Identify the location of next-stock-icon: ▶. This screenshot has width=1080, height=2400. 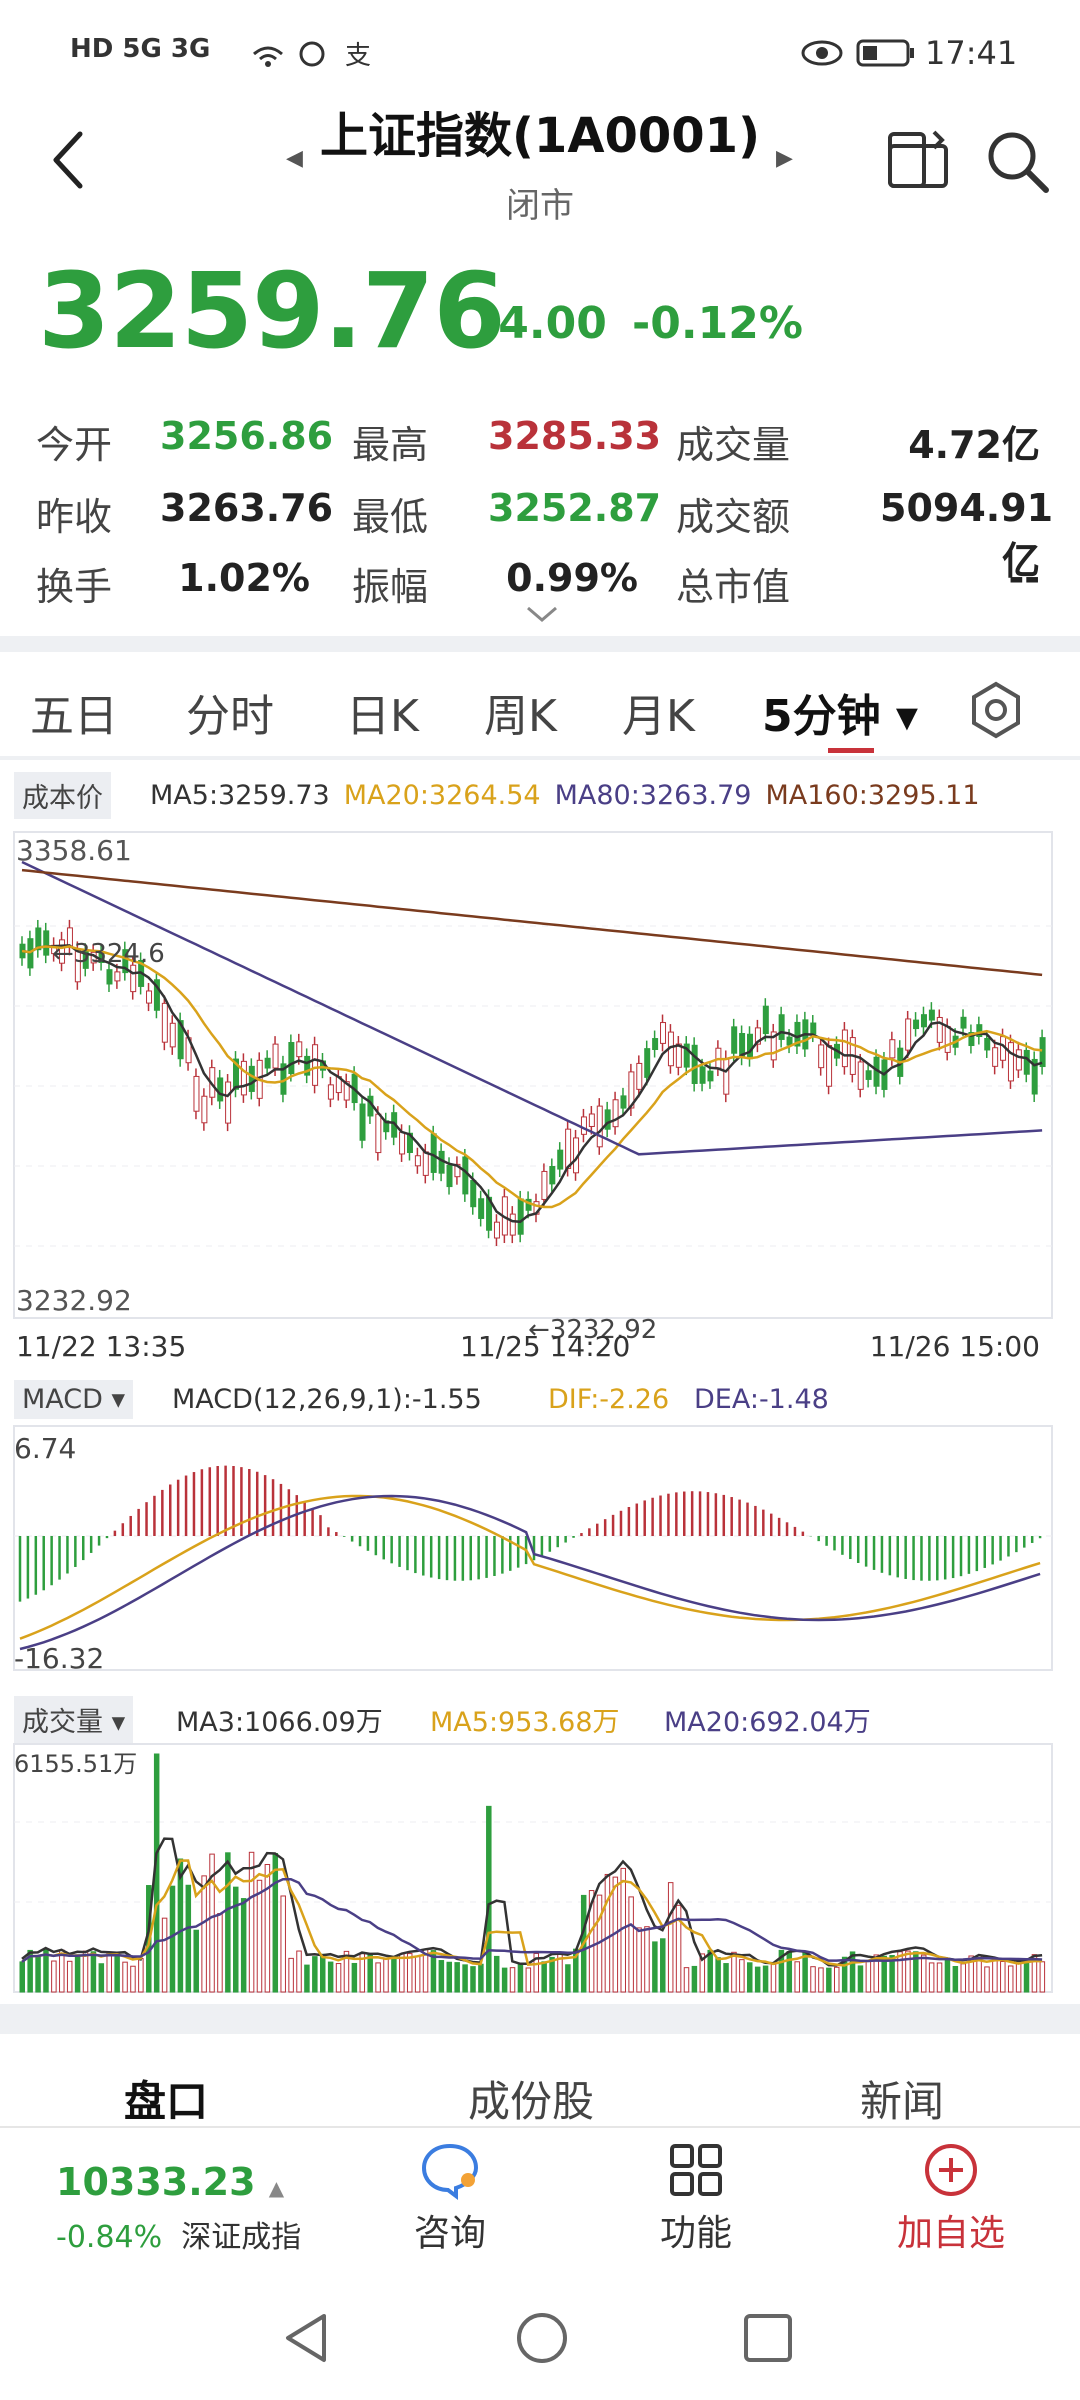
(784, 158).